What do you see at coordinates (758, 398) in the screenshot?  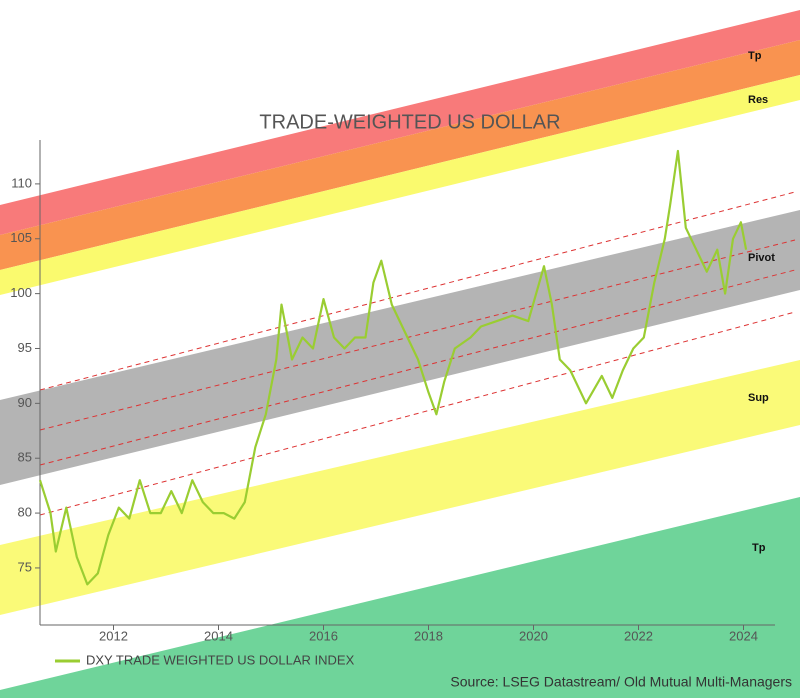 I see `band-label: Sup` at bounding box center [758, 398].